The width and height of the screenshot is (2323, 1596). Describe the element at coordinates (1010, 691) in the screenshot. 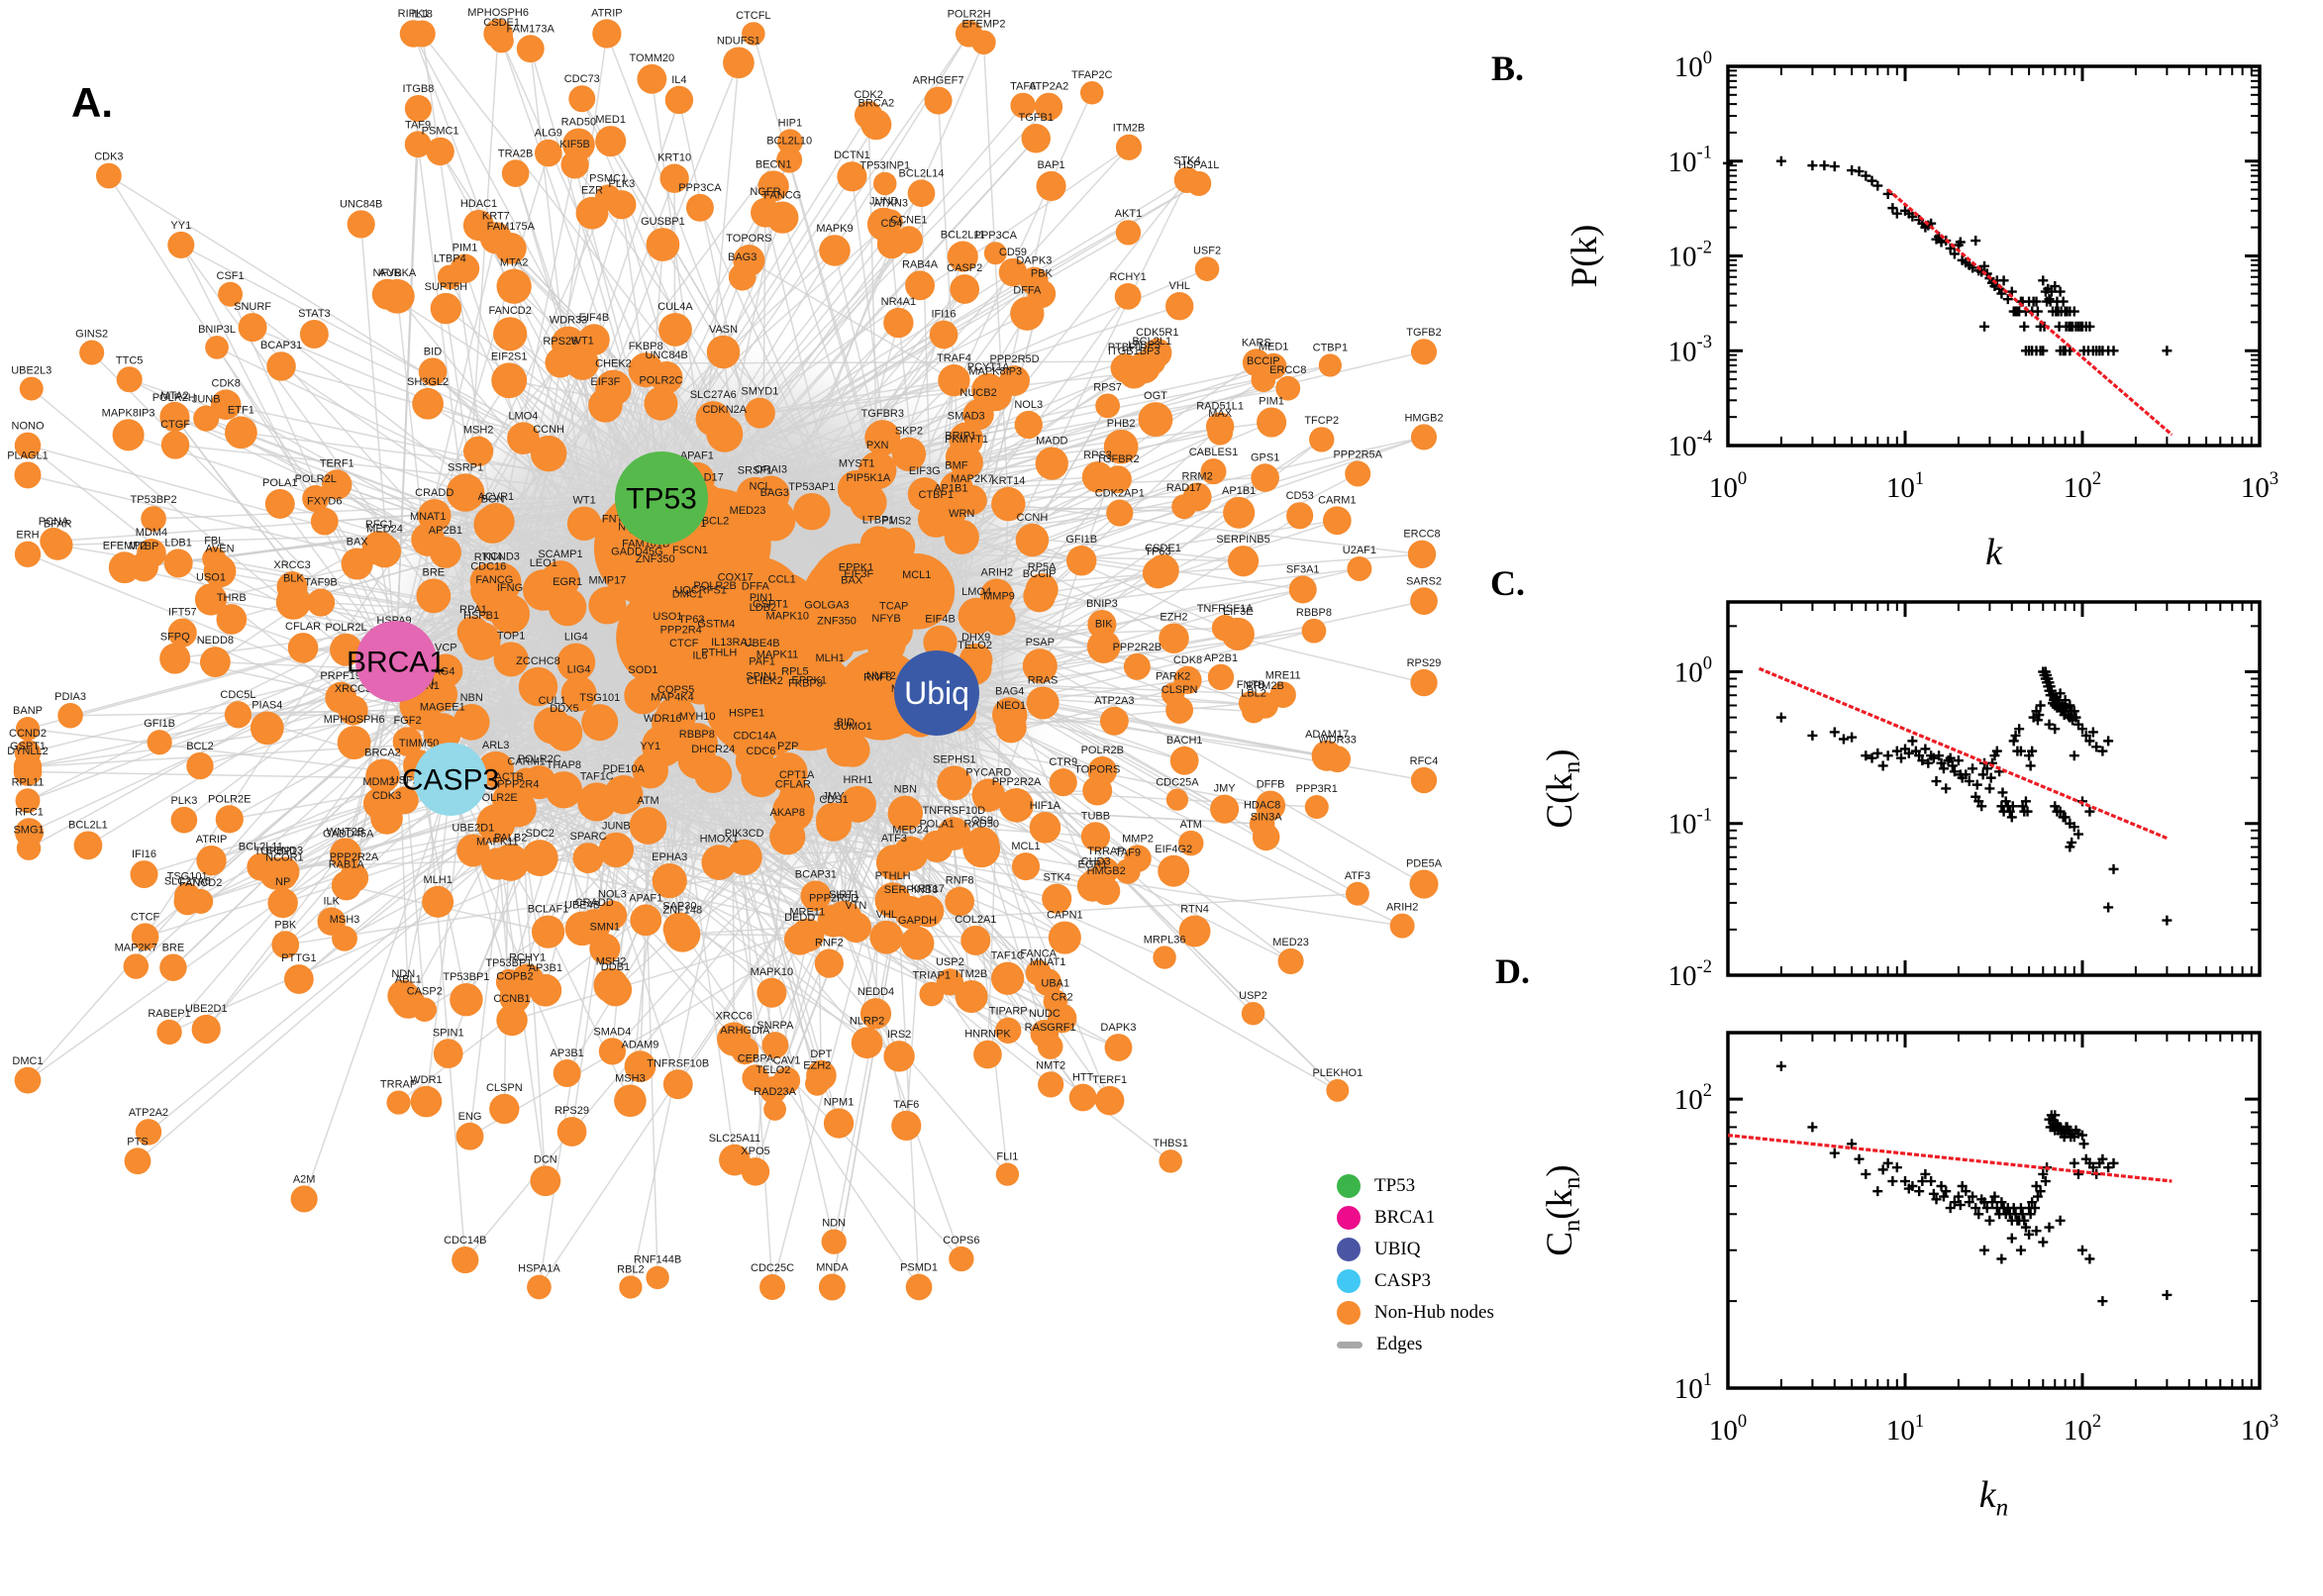

I see `network-node-label: BAG4` at that location.